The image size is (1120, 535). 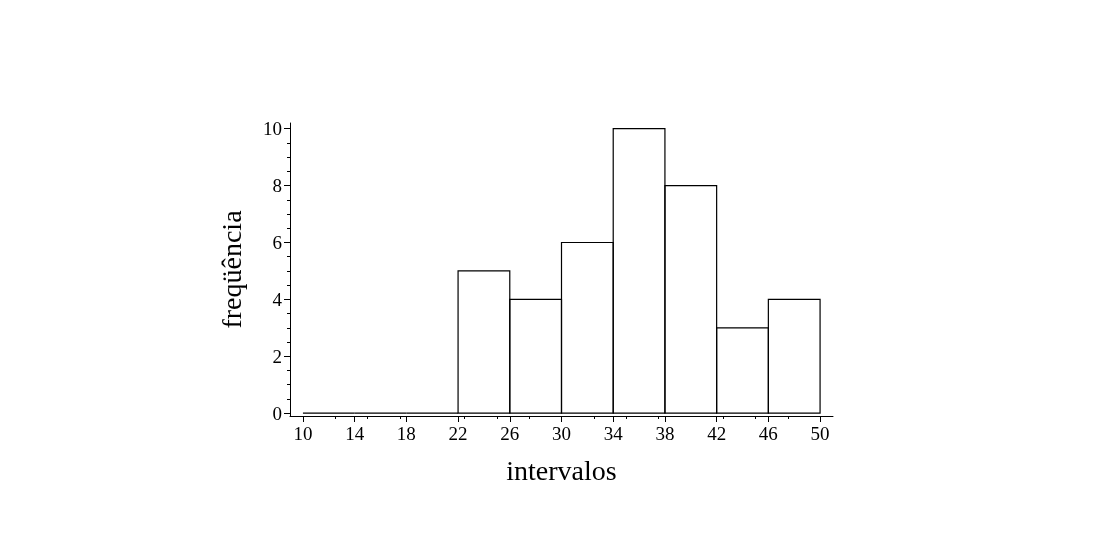 I want to click on y-tick-label: 10, so click(x=272, y=129).